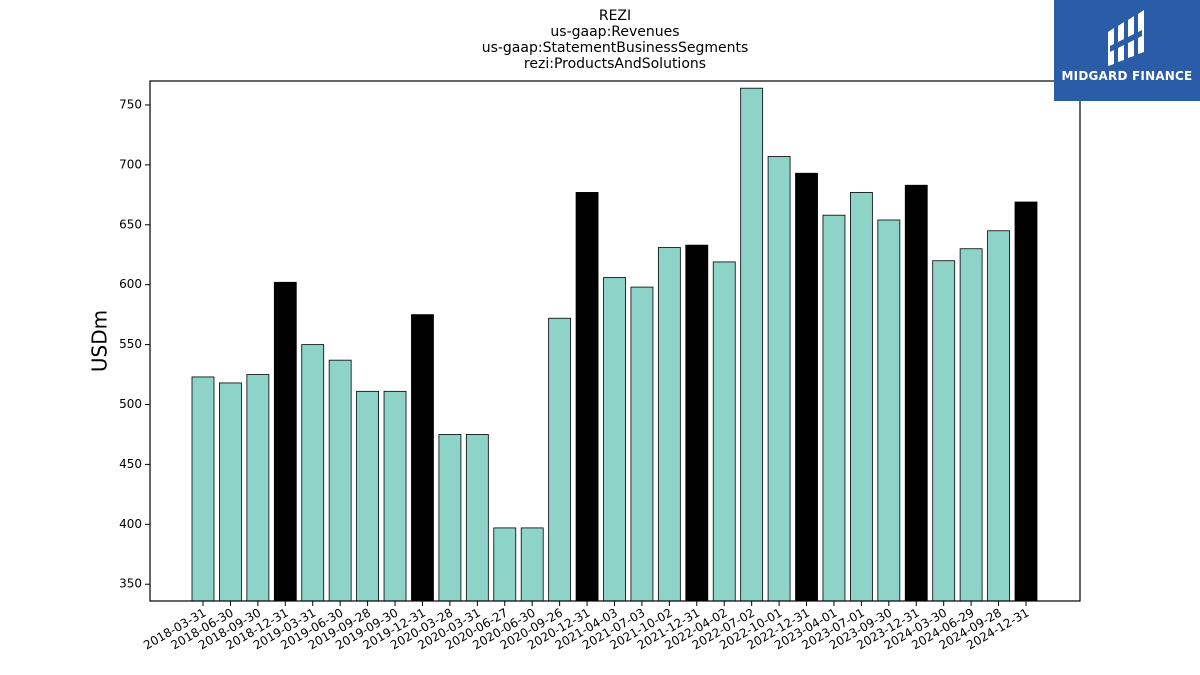 Image resolution: width=1200 pixels, height=675 pixels. I want to click on y-axis-label: USDm, so click(100, 341).